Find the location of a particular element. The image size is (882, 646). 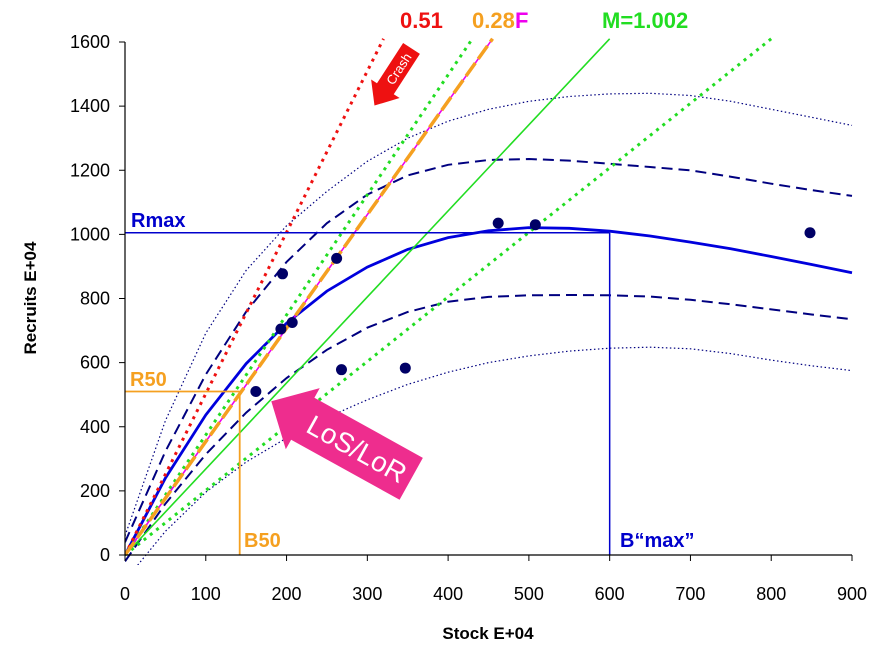

y-tick-label: 1200 is located at coordinates (90, 170).